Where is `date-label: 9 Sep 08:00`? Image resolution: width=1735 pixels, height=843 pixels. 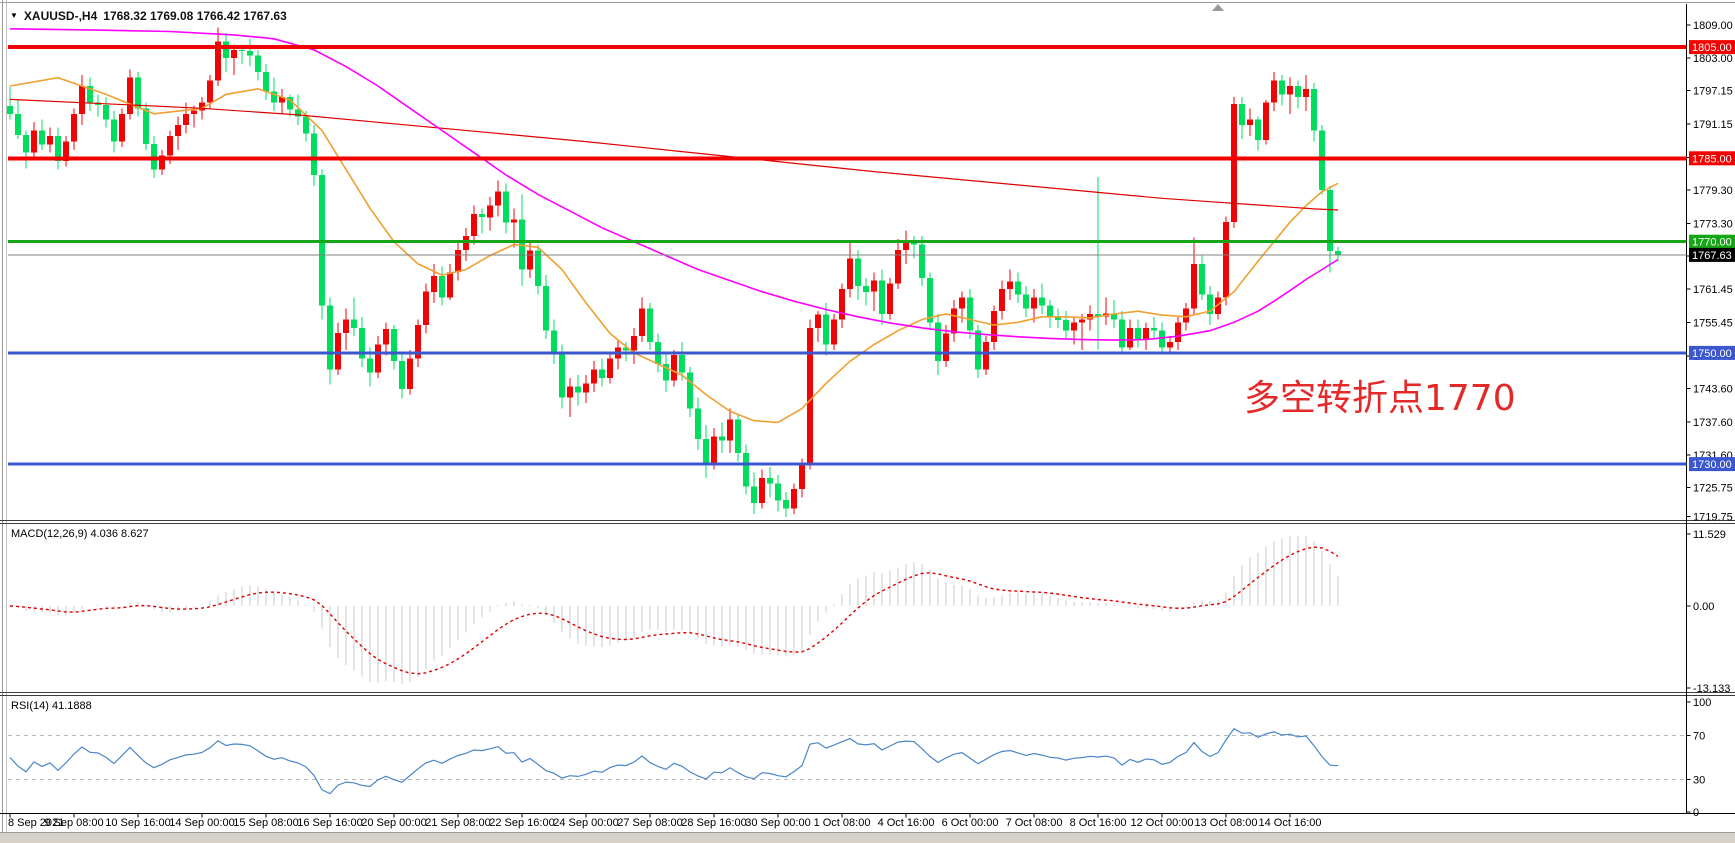
date-label: 9 Sep 08:00 is located at coordinates (73, 823).